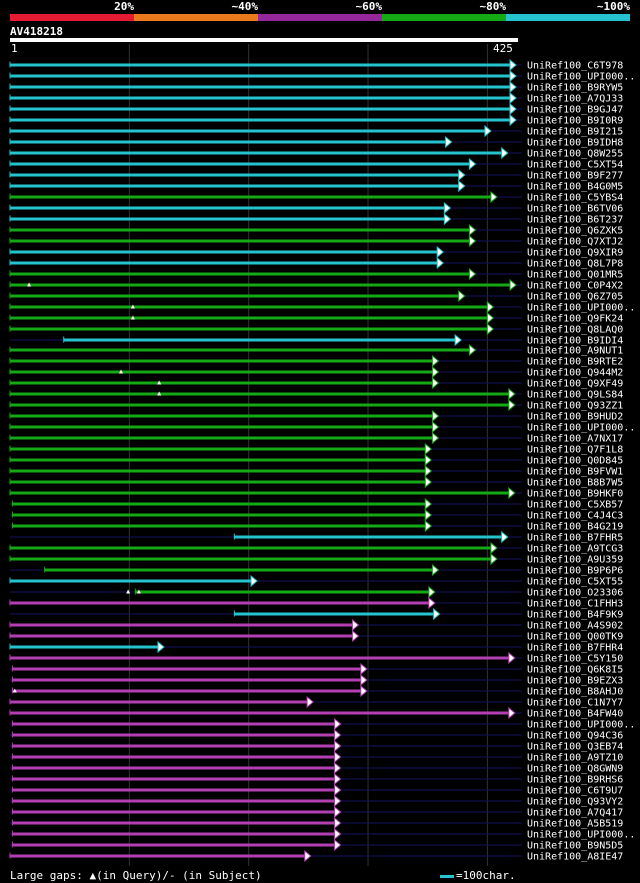  What do you see at coordinates (575, 88) in the screenshot?
I see `hit-name-link: UniRef100_B9RYW5` at bounding box center [575, 88].